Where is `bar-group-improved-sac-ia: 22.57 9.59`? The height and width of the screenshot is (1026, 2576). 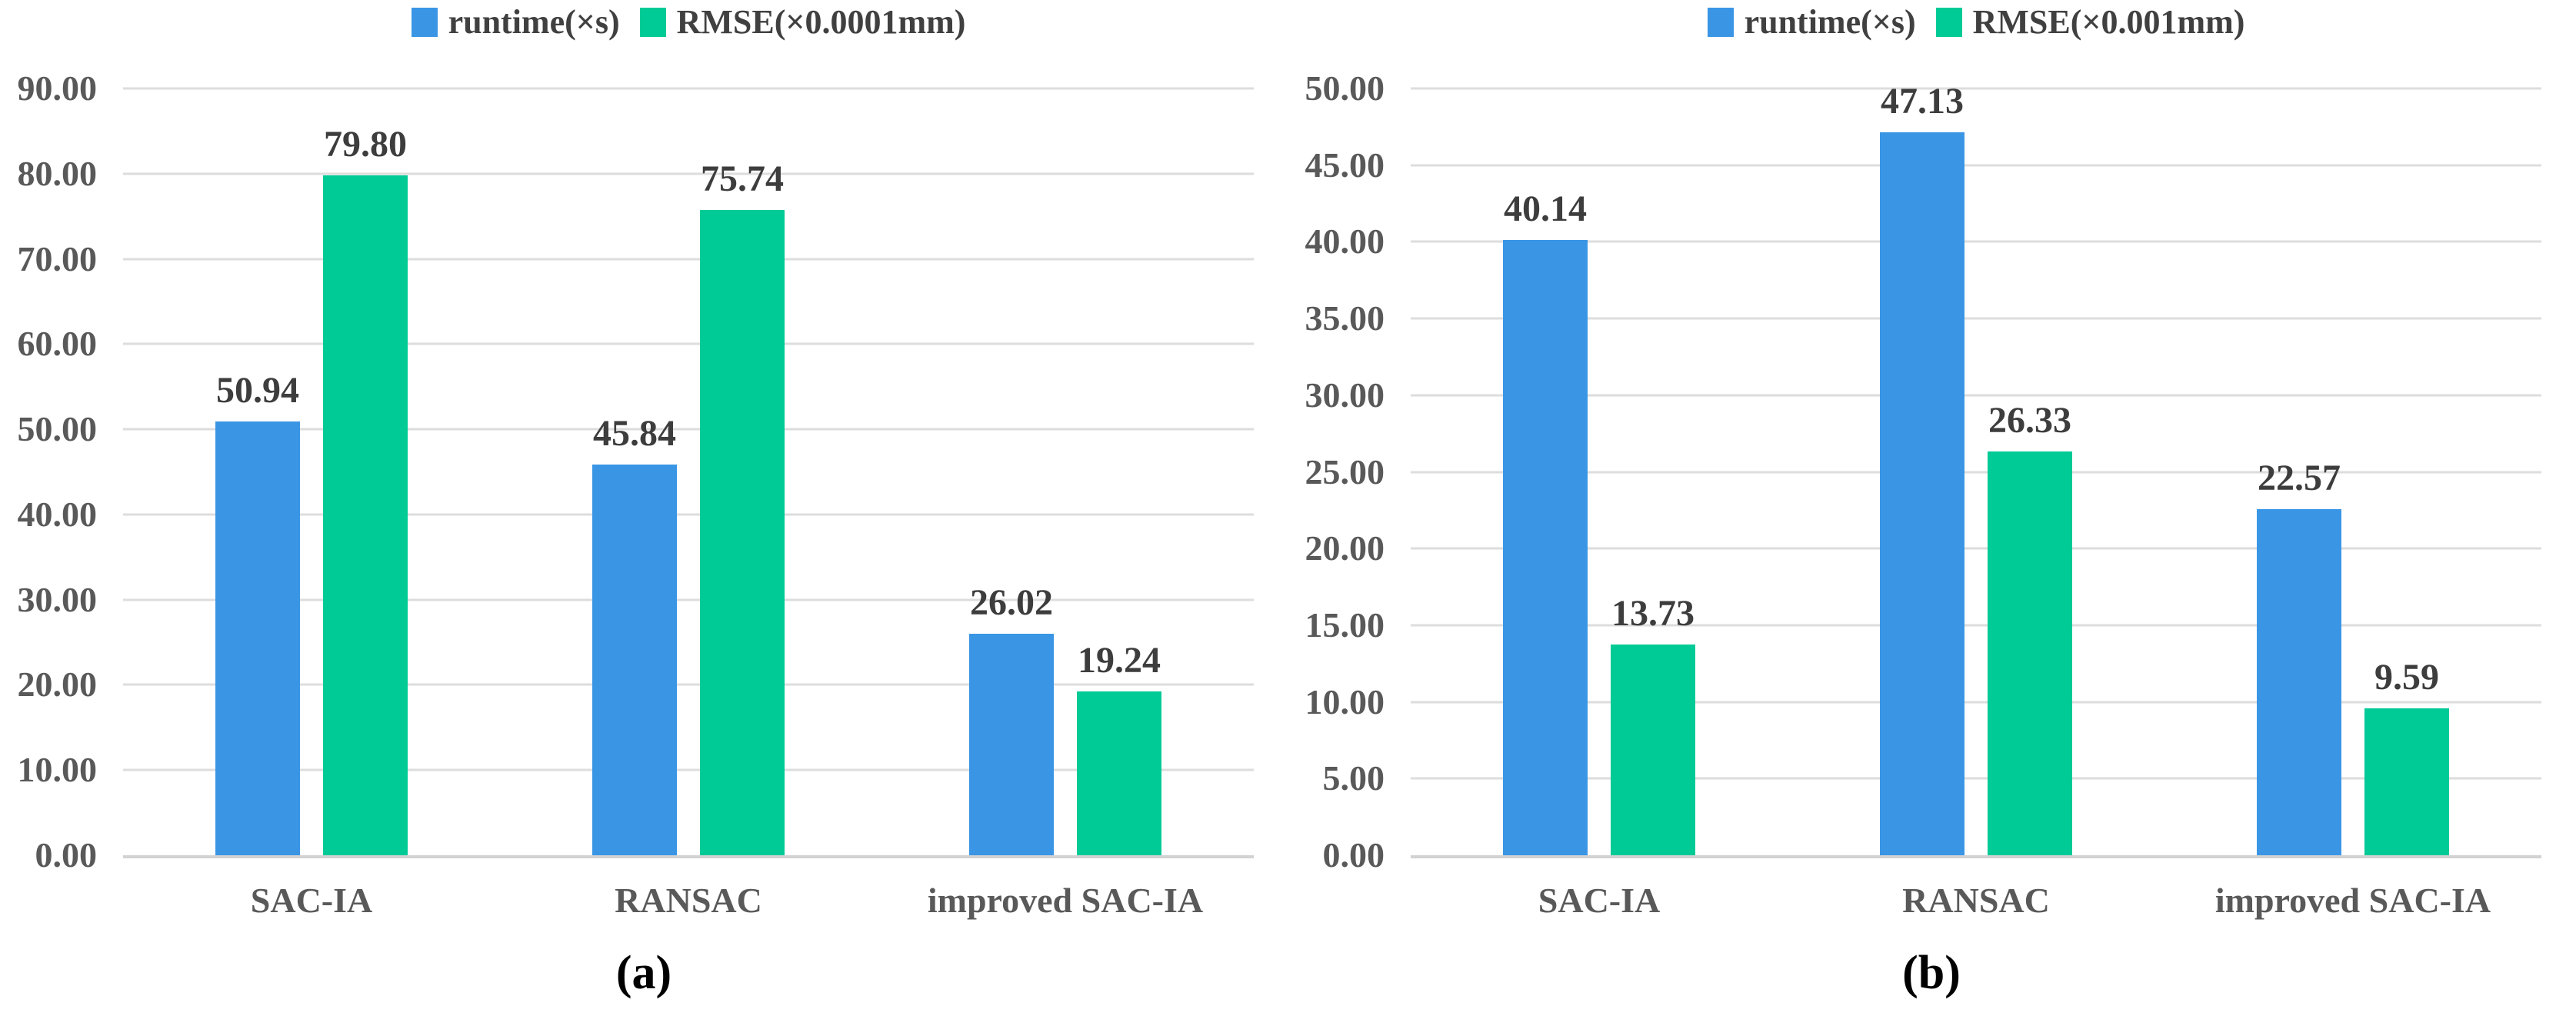
bar-group-improved-sac-ia: 22.57 9.59 is located at coordinates (2352, 472).